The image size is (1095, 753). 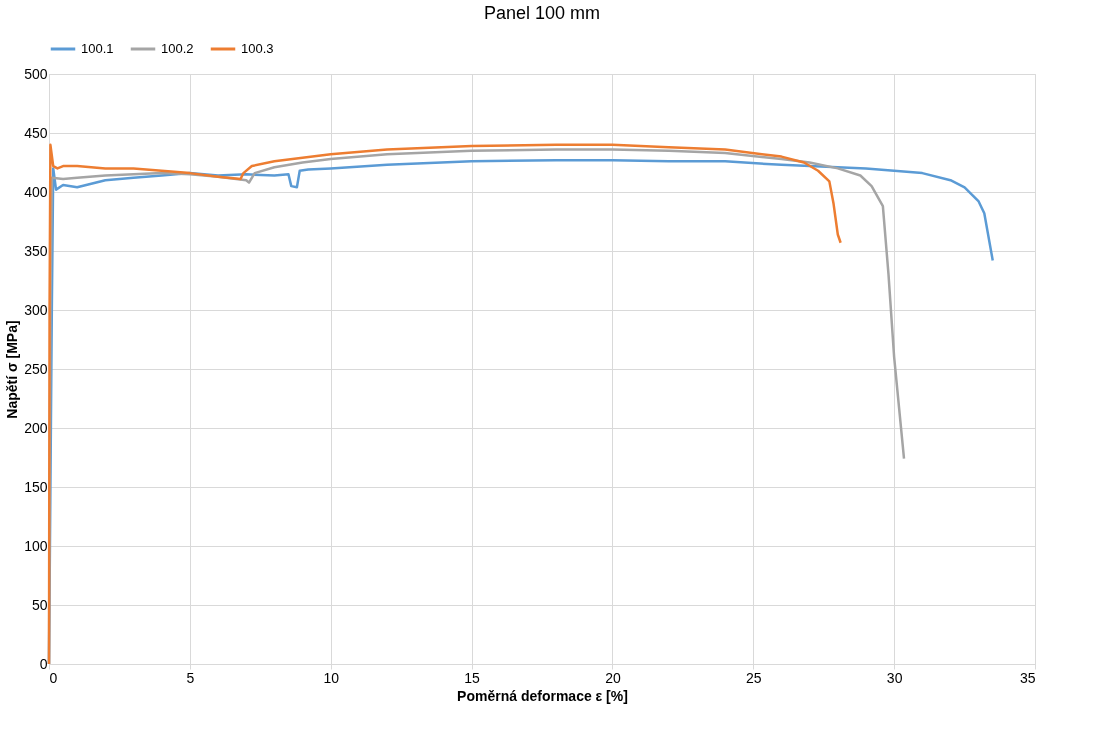 What do you see at coordinates (177, 48) in the screenshot?
I see `legend-label: 100.2` at bounding box center [177, 48].